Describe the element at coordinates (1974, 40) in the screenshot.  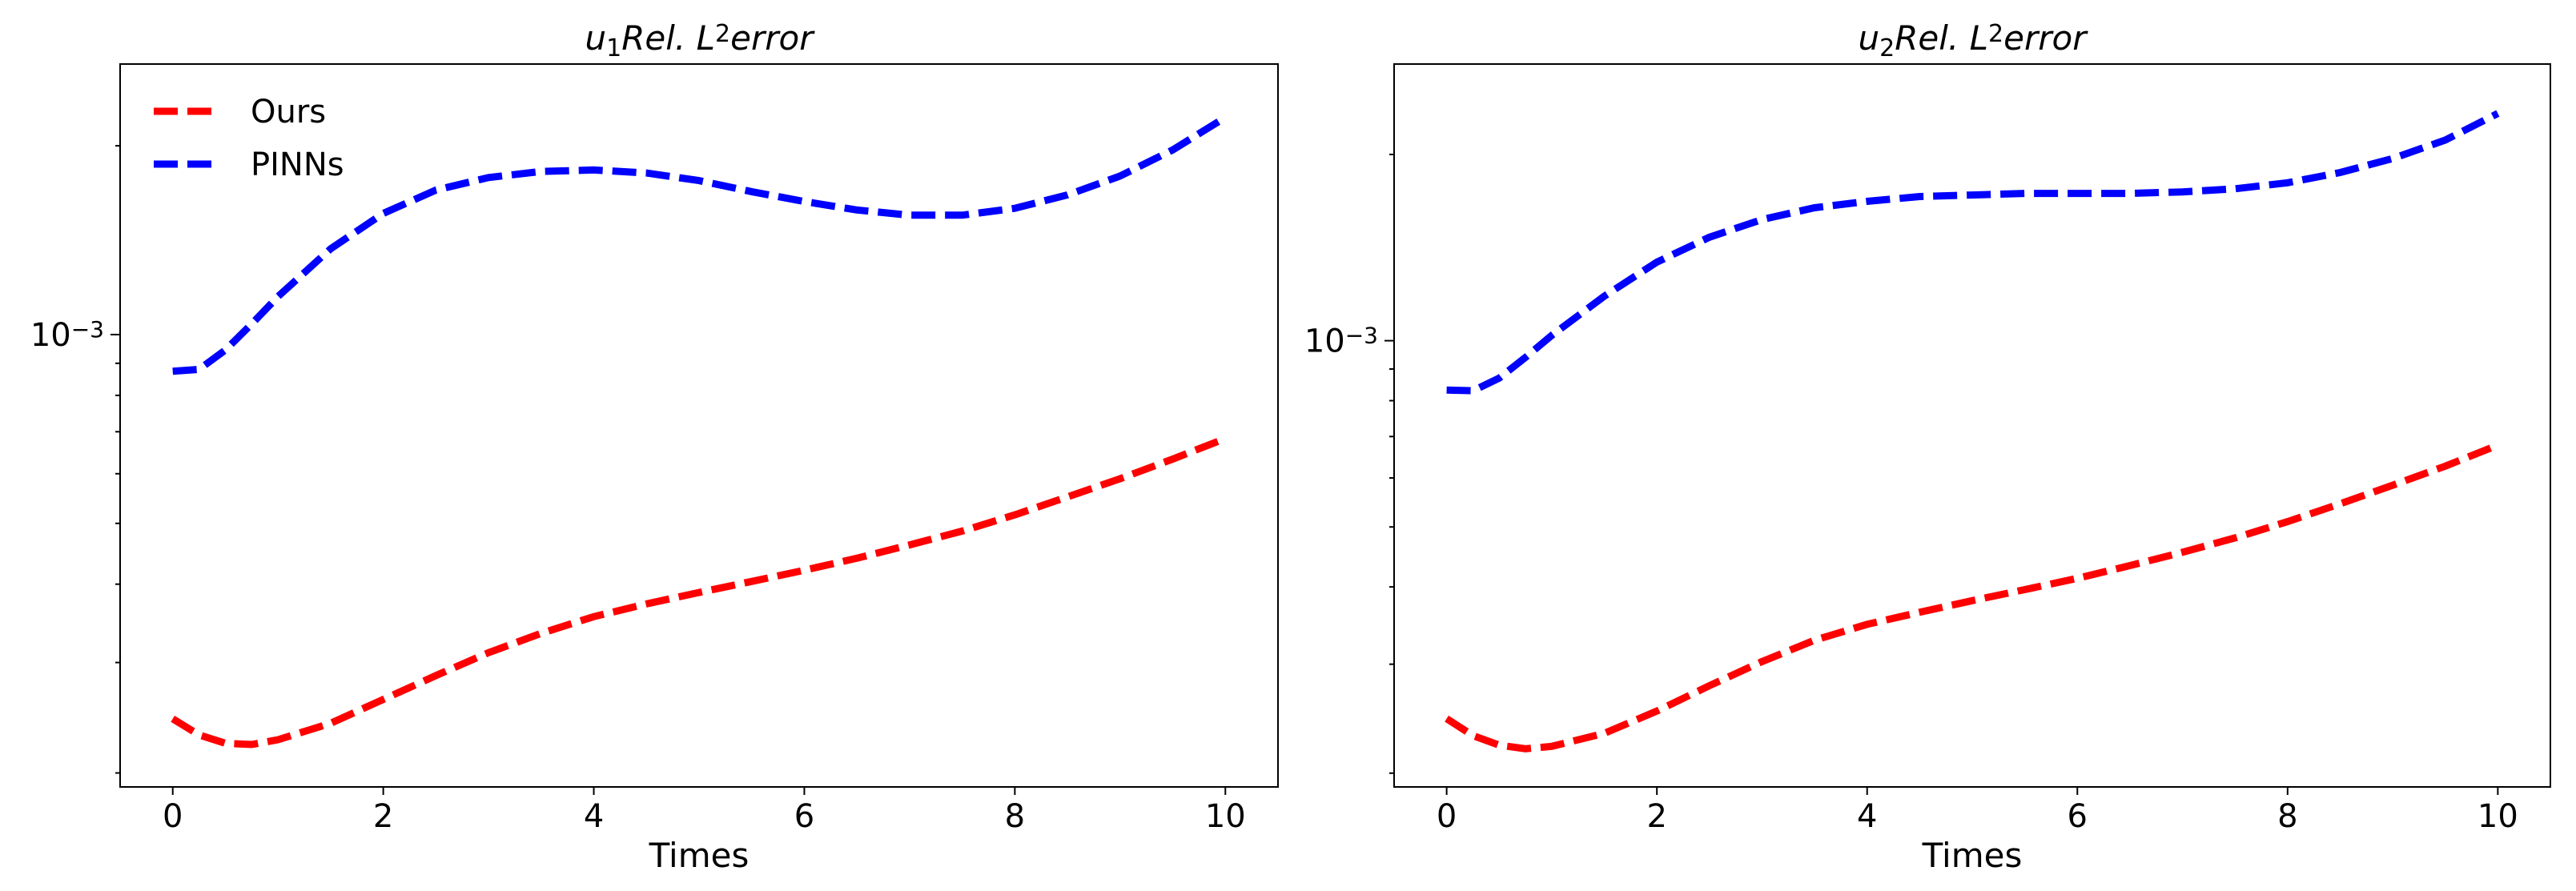
I see `chart-title: u2Rel. L2error` at that location.